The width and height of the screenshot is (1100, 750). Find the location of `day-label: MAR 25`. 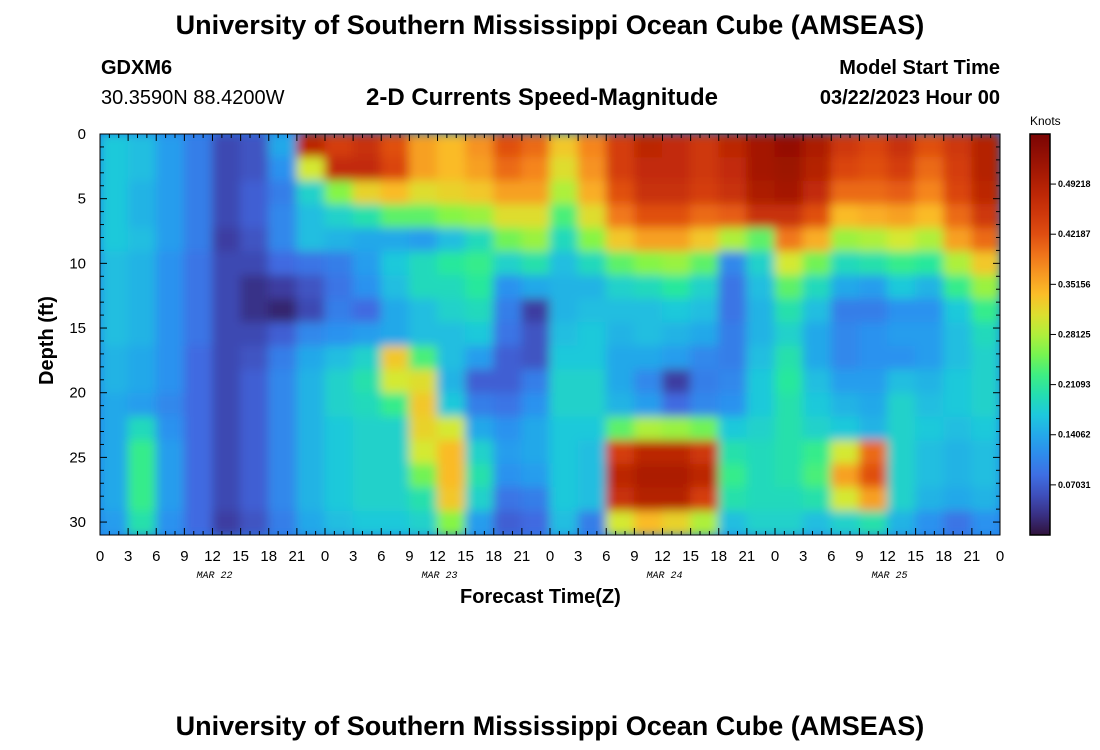

day-label: MAR 25 is located at coordinates (889, 576).